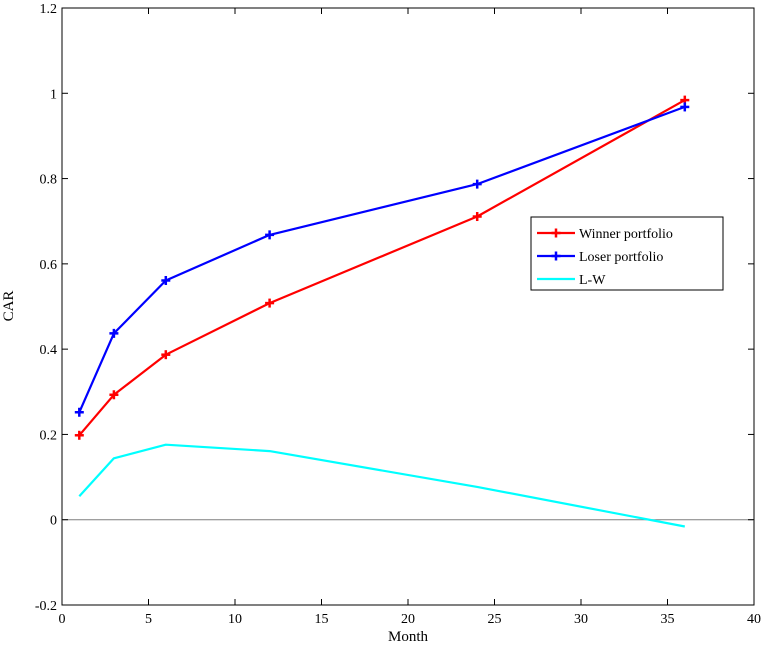 The image size is (766, 652). I want to click on series-line-l-w, so click(382, 485).